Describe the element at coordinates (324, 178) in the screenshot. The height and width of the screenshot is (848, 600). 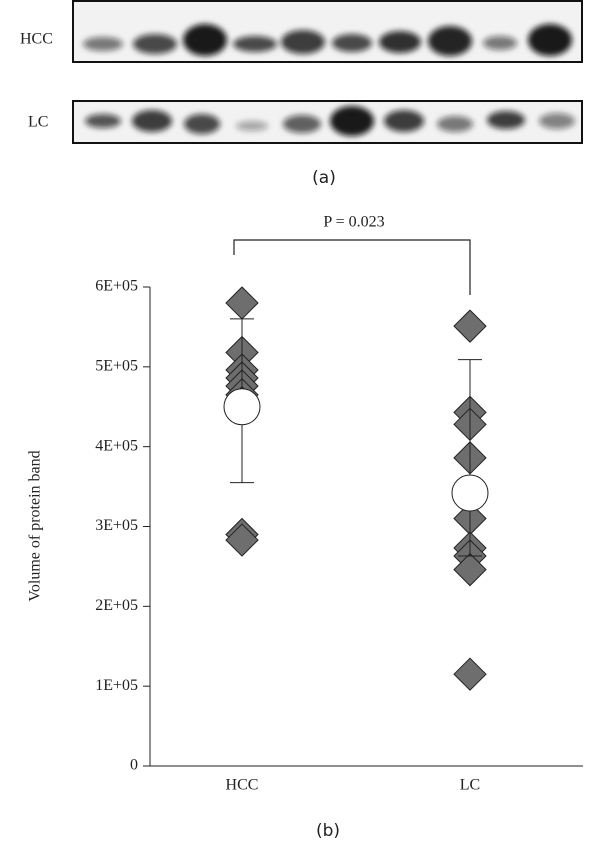
I see `caption: (a)` at that location.